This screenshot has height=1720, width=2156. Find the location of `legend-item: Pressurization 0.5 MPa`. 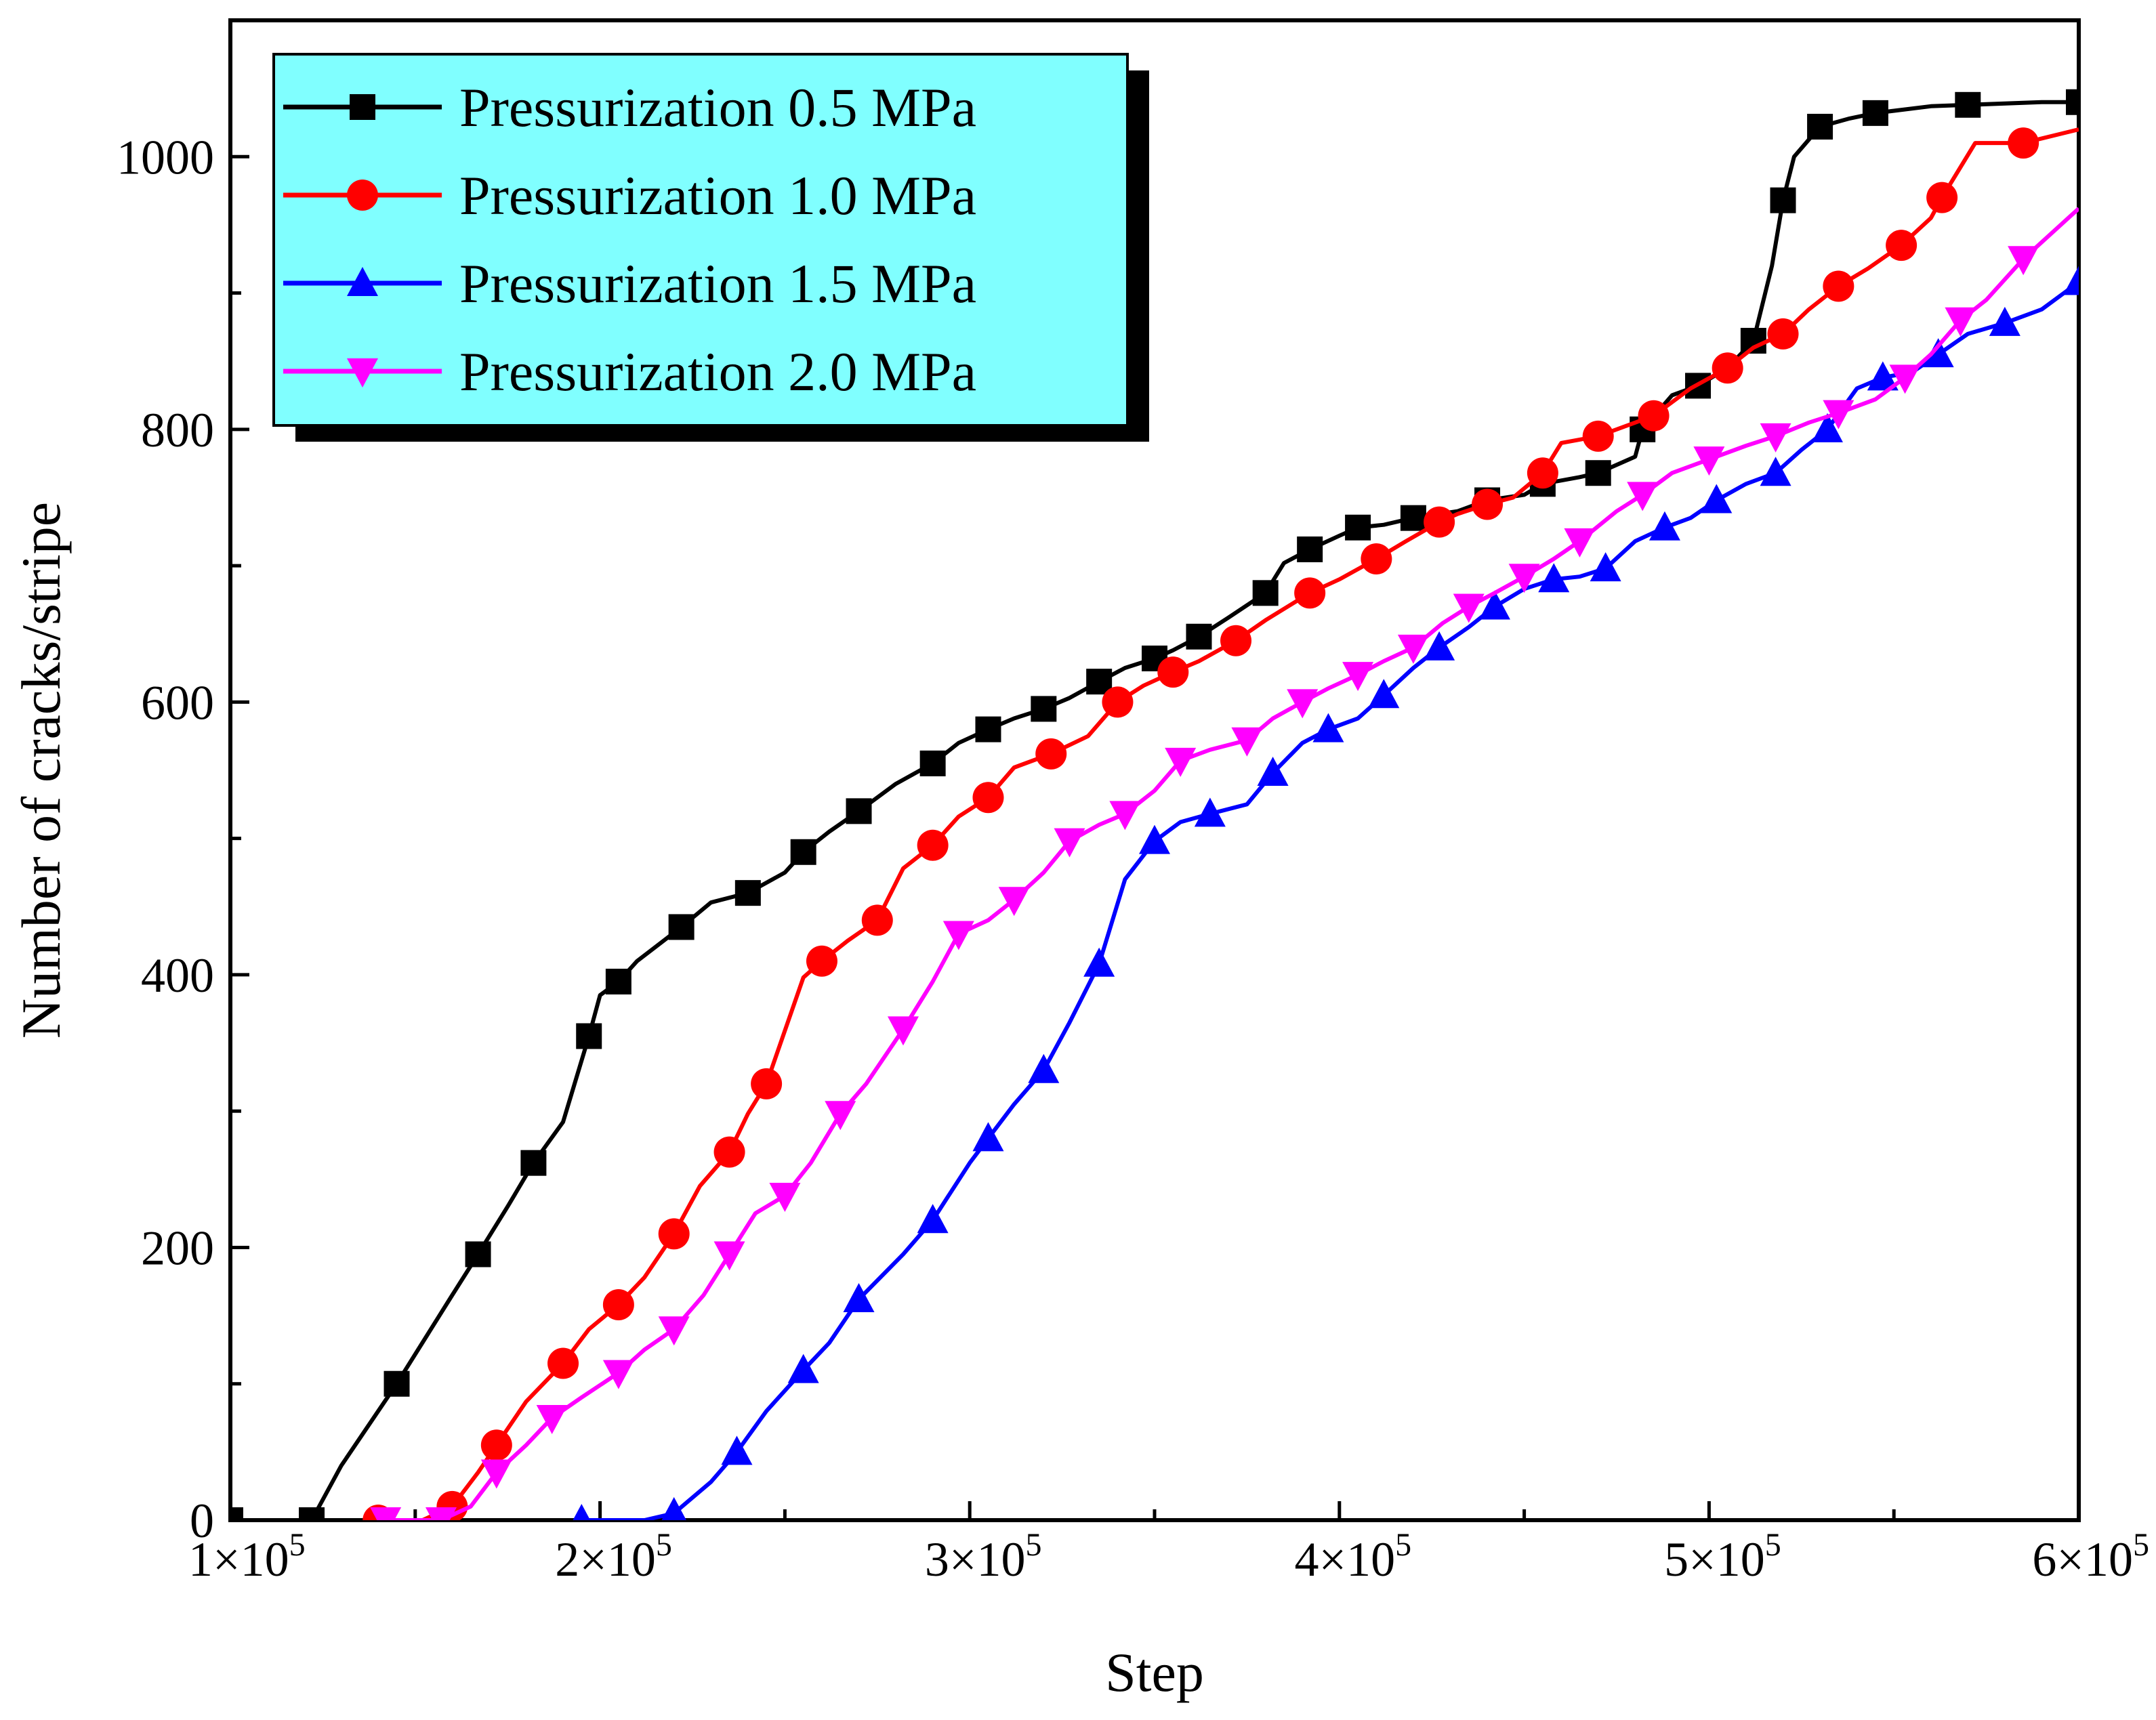

legend-item: Pressurization 0.5 MPa is located at coordinates (629, 107).